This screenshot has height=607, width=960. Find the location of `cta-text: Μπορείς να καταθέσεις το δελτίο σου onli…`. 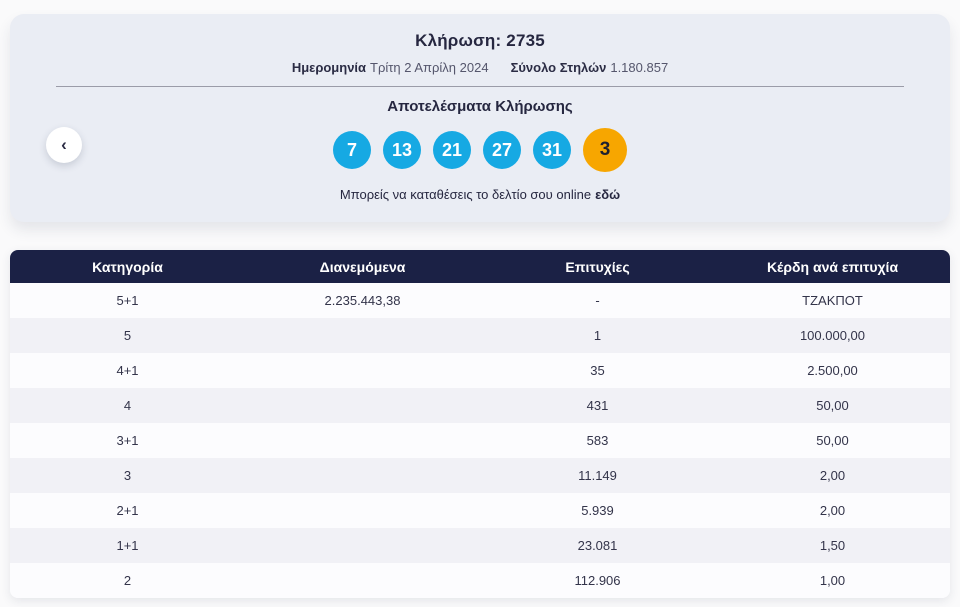

cta-text: Μπορείς να καταθέσεις το δελτίο σου onli… is located at coordinates (465, 194).